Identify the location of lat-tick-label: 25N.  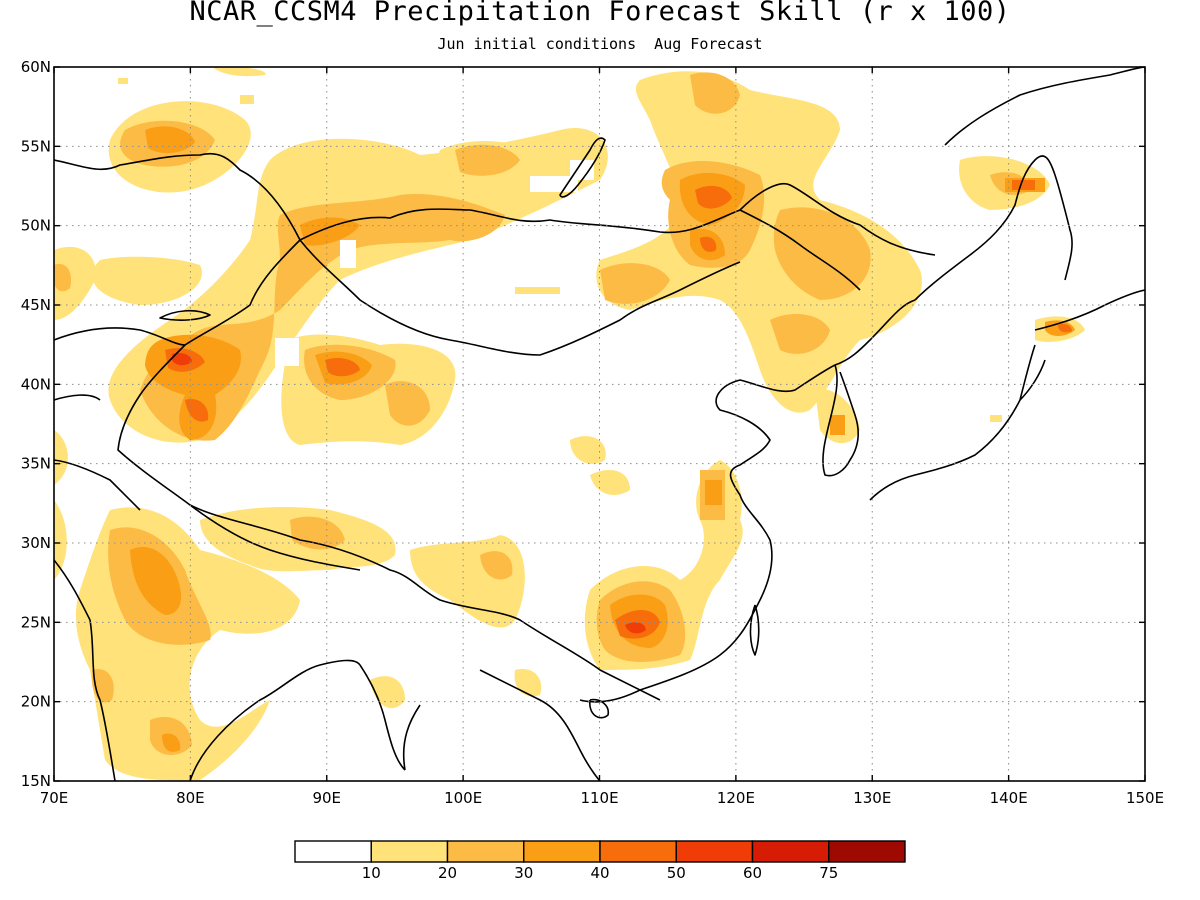
(36, 622).